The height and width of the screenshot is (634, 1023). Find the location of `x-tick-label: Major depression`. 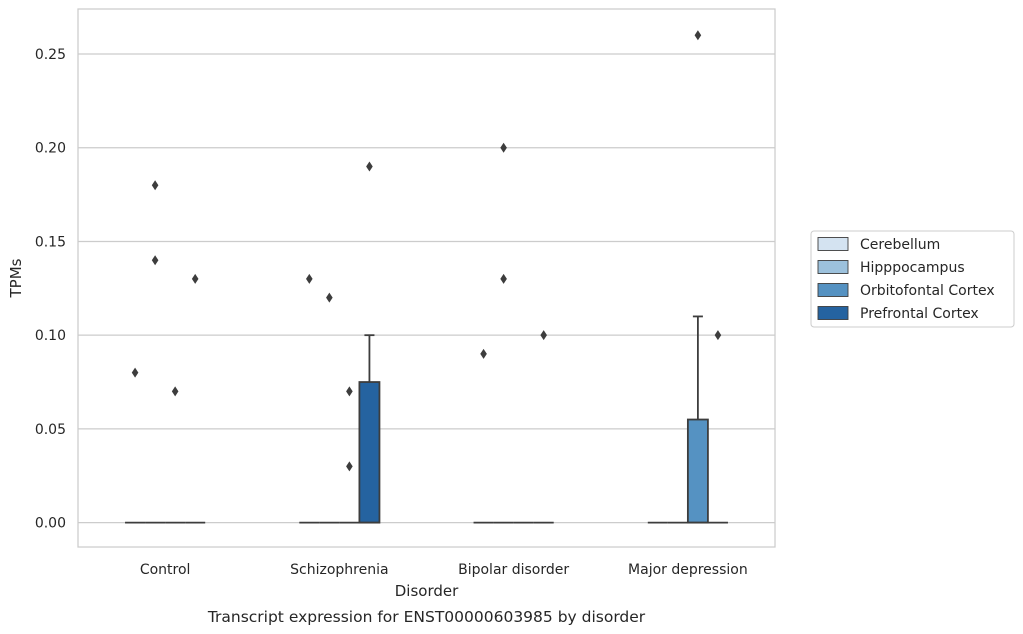

x-tick-label: Major depression is located at coordinates (688, 570).